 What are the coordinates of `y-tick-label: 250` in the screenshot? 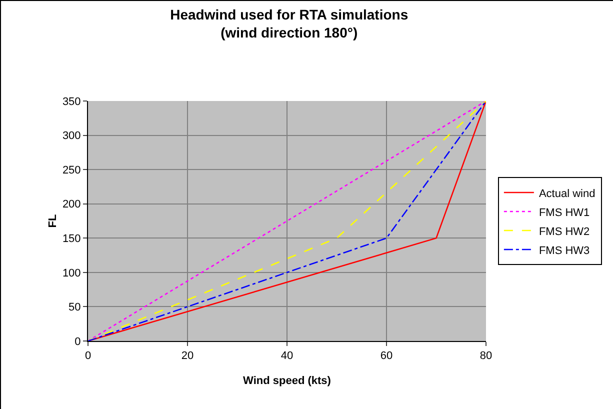 It's located at (71, 170).